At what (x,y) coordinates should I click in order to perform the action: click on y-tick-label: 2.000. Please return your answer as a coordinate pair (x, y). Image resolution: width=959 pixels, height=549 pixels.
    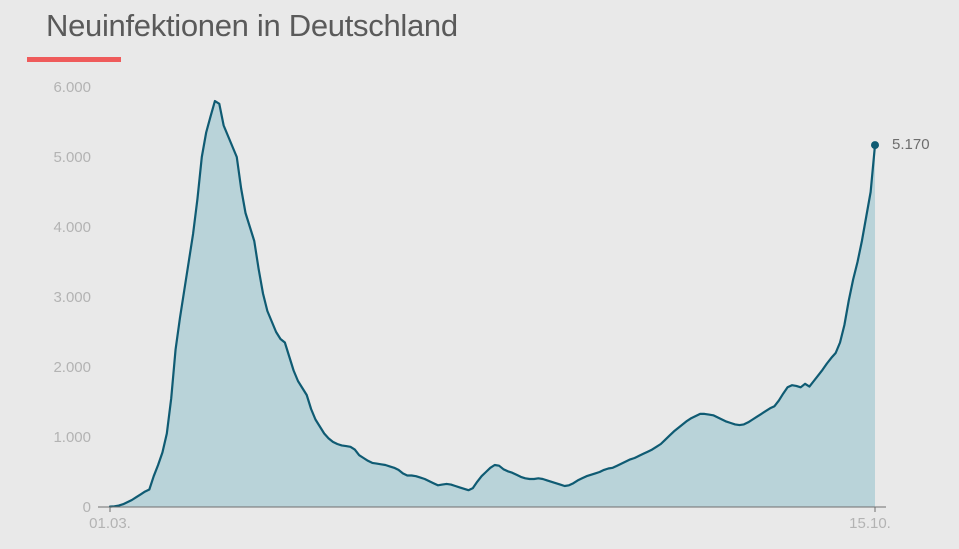
    Looking at the image, I should click on (72, 367).